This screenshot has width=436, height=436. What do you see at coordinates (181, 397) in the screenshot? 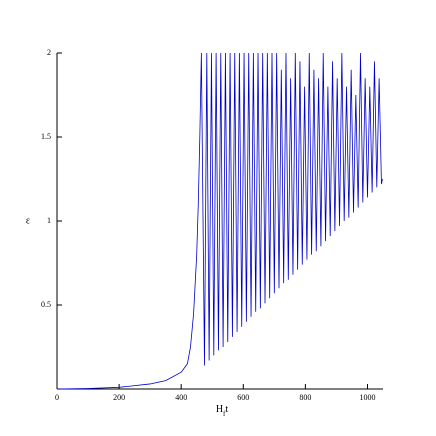
I see `x-tick-label: 400` at bounding box center [181, 397].